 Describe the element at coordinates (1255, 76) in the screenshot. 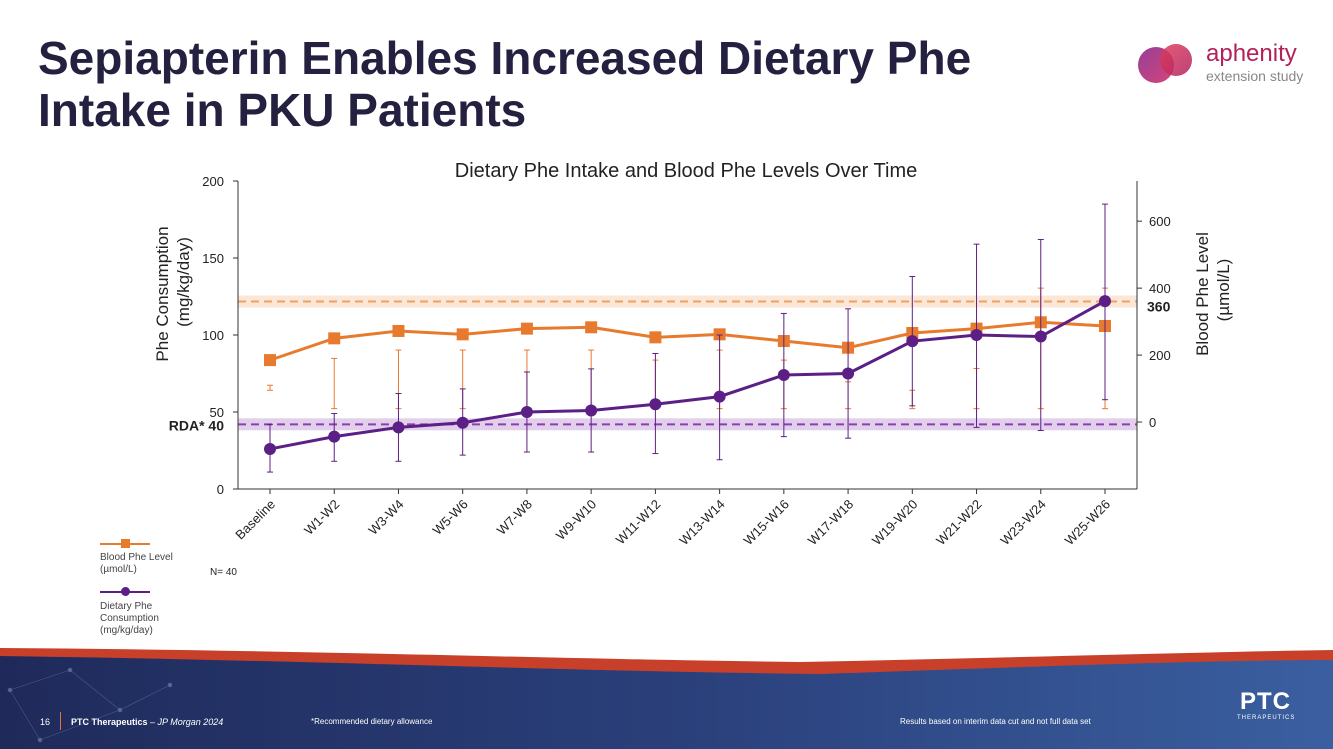

I see `logo-subtitle: extension study` at that location.